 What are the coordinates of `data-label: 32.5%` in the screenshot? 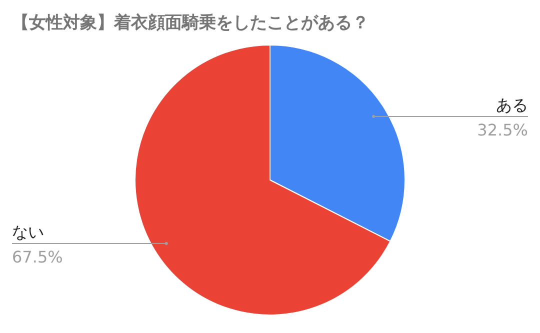 It's located at (502, 130).